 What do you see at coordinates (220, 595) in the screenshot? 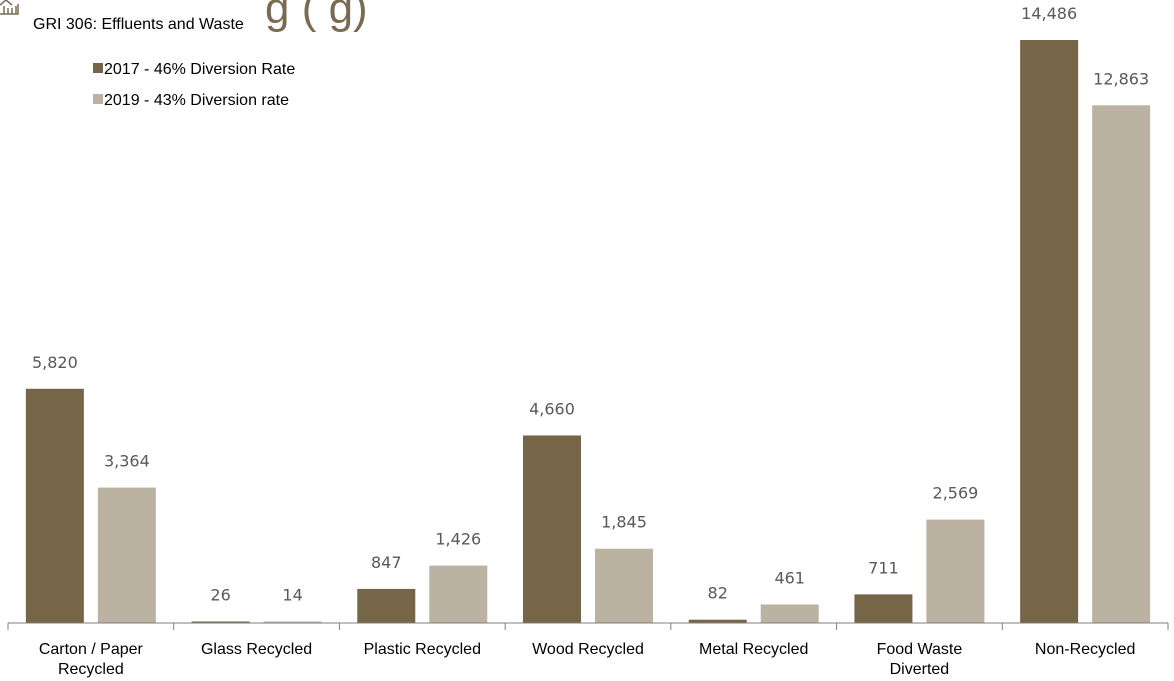
I see `value-label-2017-1: 26` at bounding box center [220, 595].